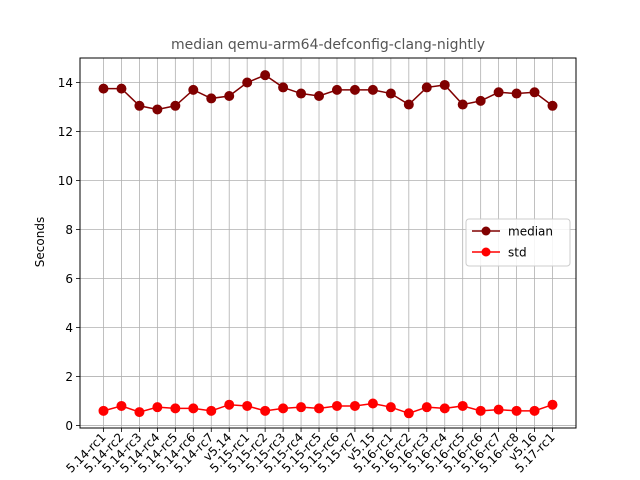  What do you see at coordinates (530, 232) in the screenshot?
I see `legend-label-median: median` at bounding box center [530, 232].